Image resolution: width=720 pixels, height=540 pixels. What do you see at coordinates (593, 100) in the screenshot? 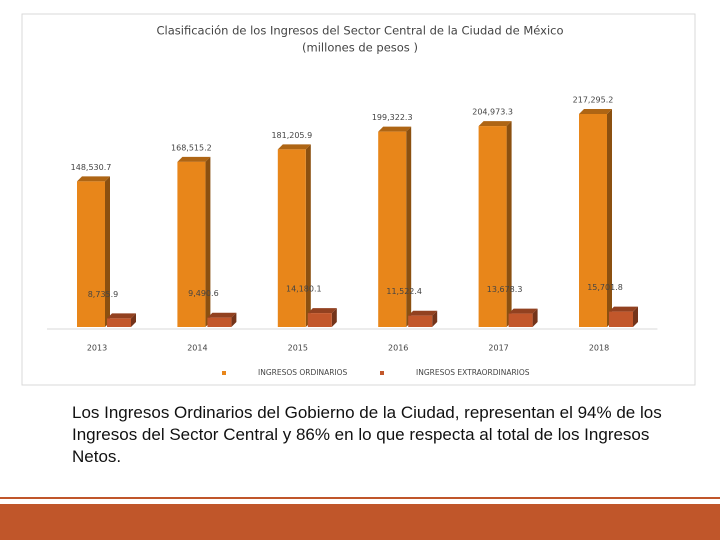
I see `value-label: 217,295.2` at bounding box center [593, 100].